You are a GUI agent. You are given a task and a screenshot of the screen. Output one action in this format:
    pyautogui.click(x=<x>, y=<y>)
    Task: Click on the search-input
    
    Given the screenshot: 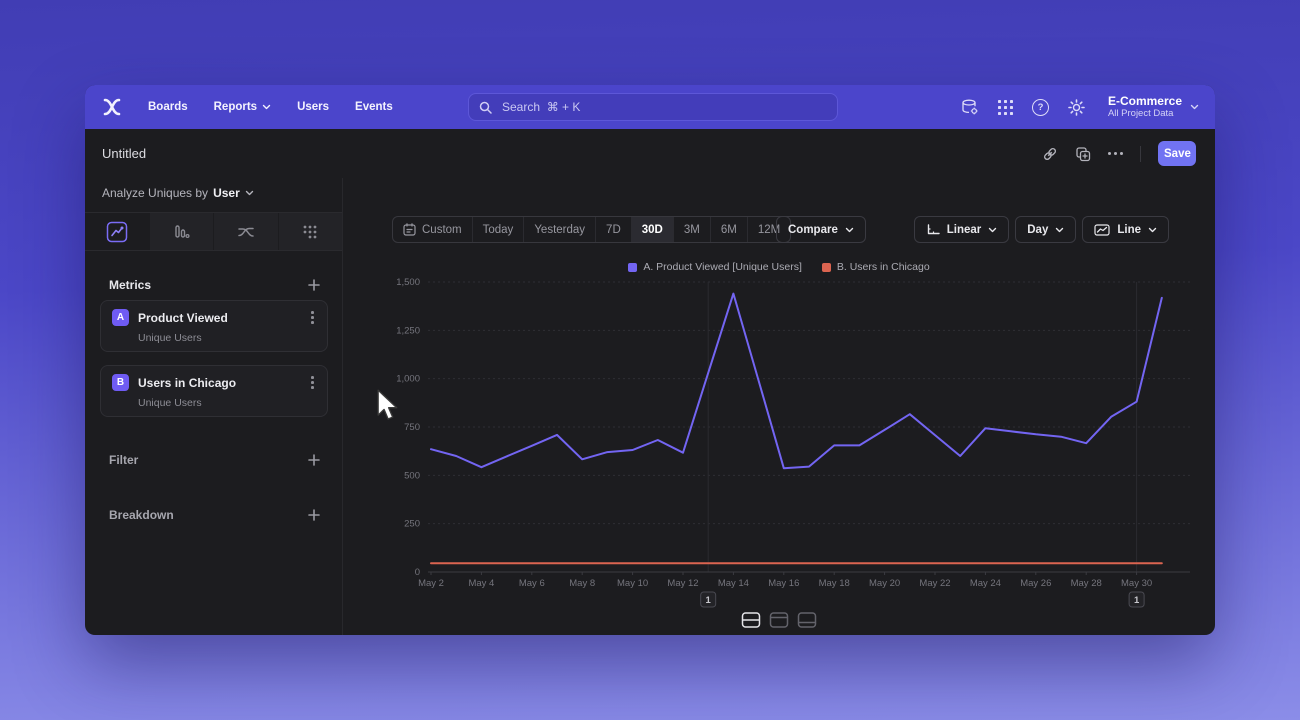 What is the action you would take?
    pyautogui.click(x=663, y=107)
    